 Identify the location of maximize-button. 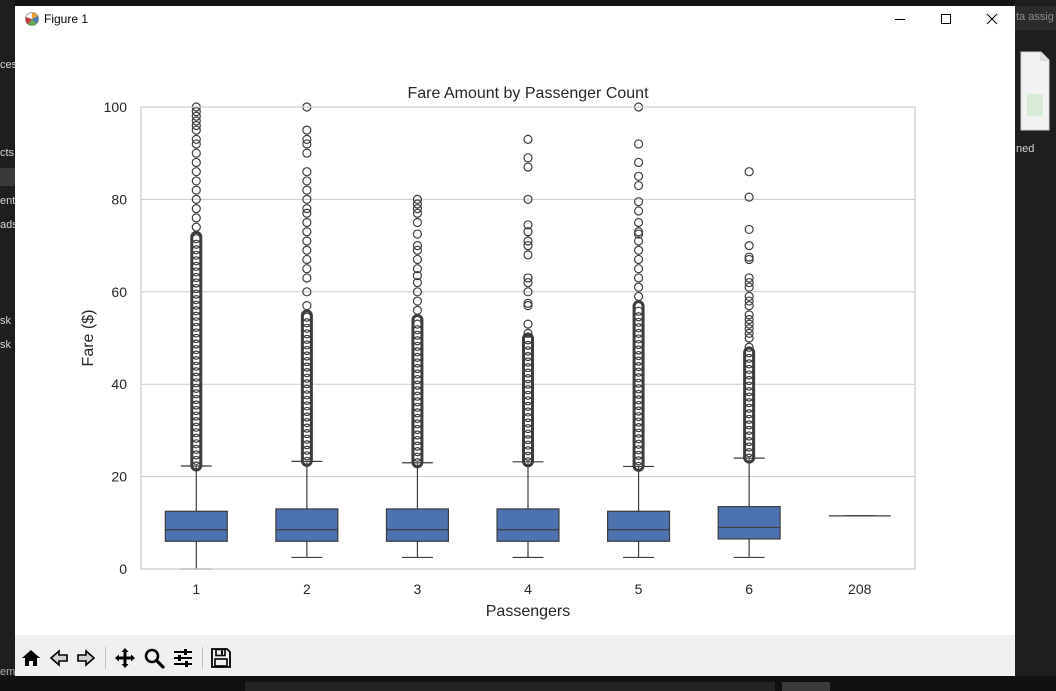
(946, 19).